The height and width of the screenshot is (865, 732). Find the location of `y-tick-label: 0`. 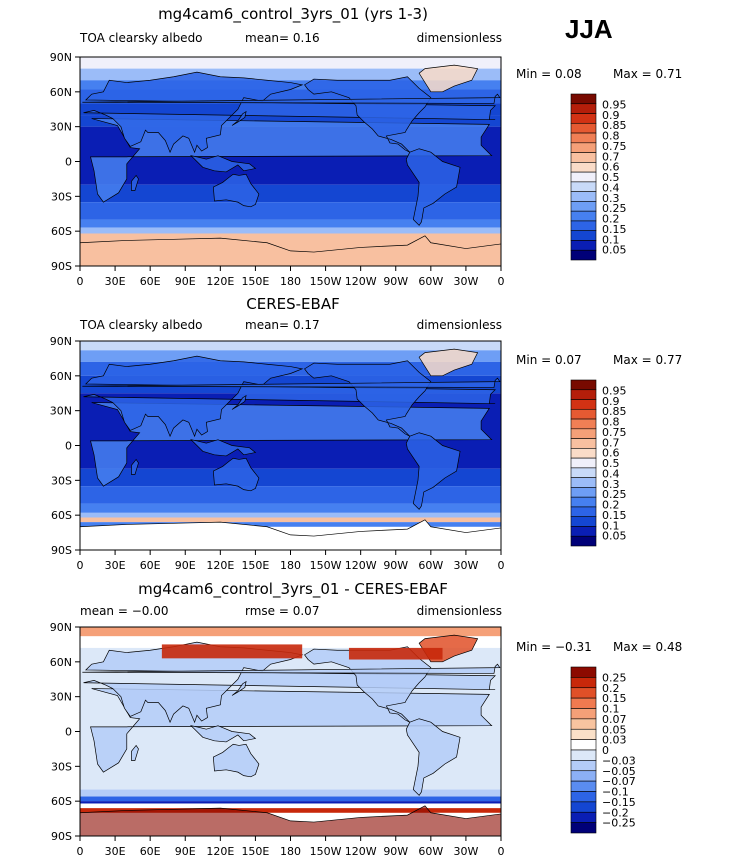

y-tick-label: 0 is located at coordinates (68, 446).